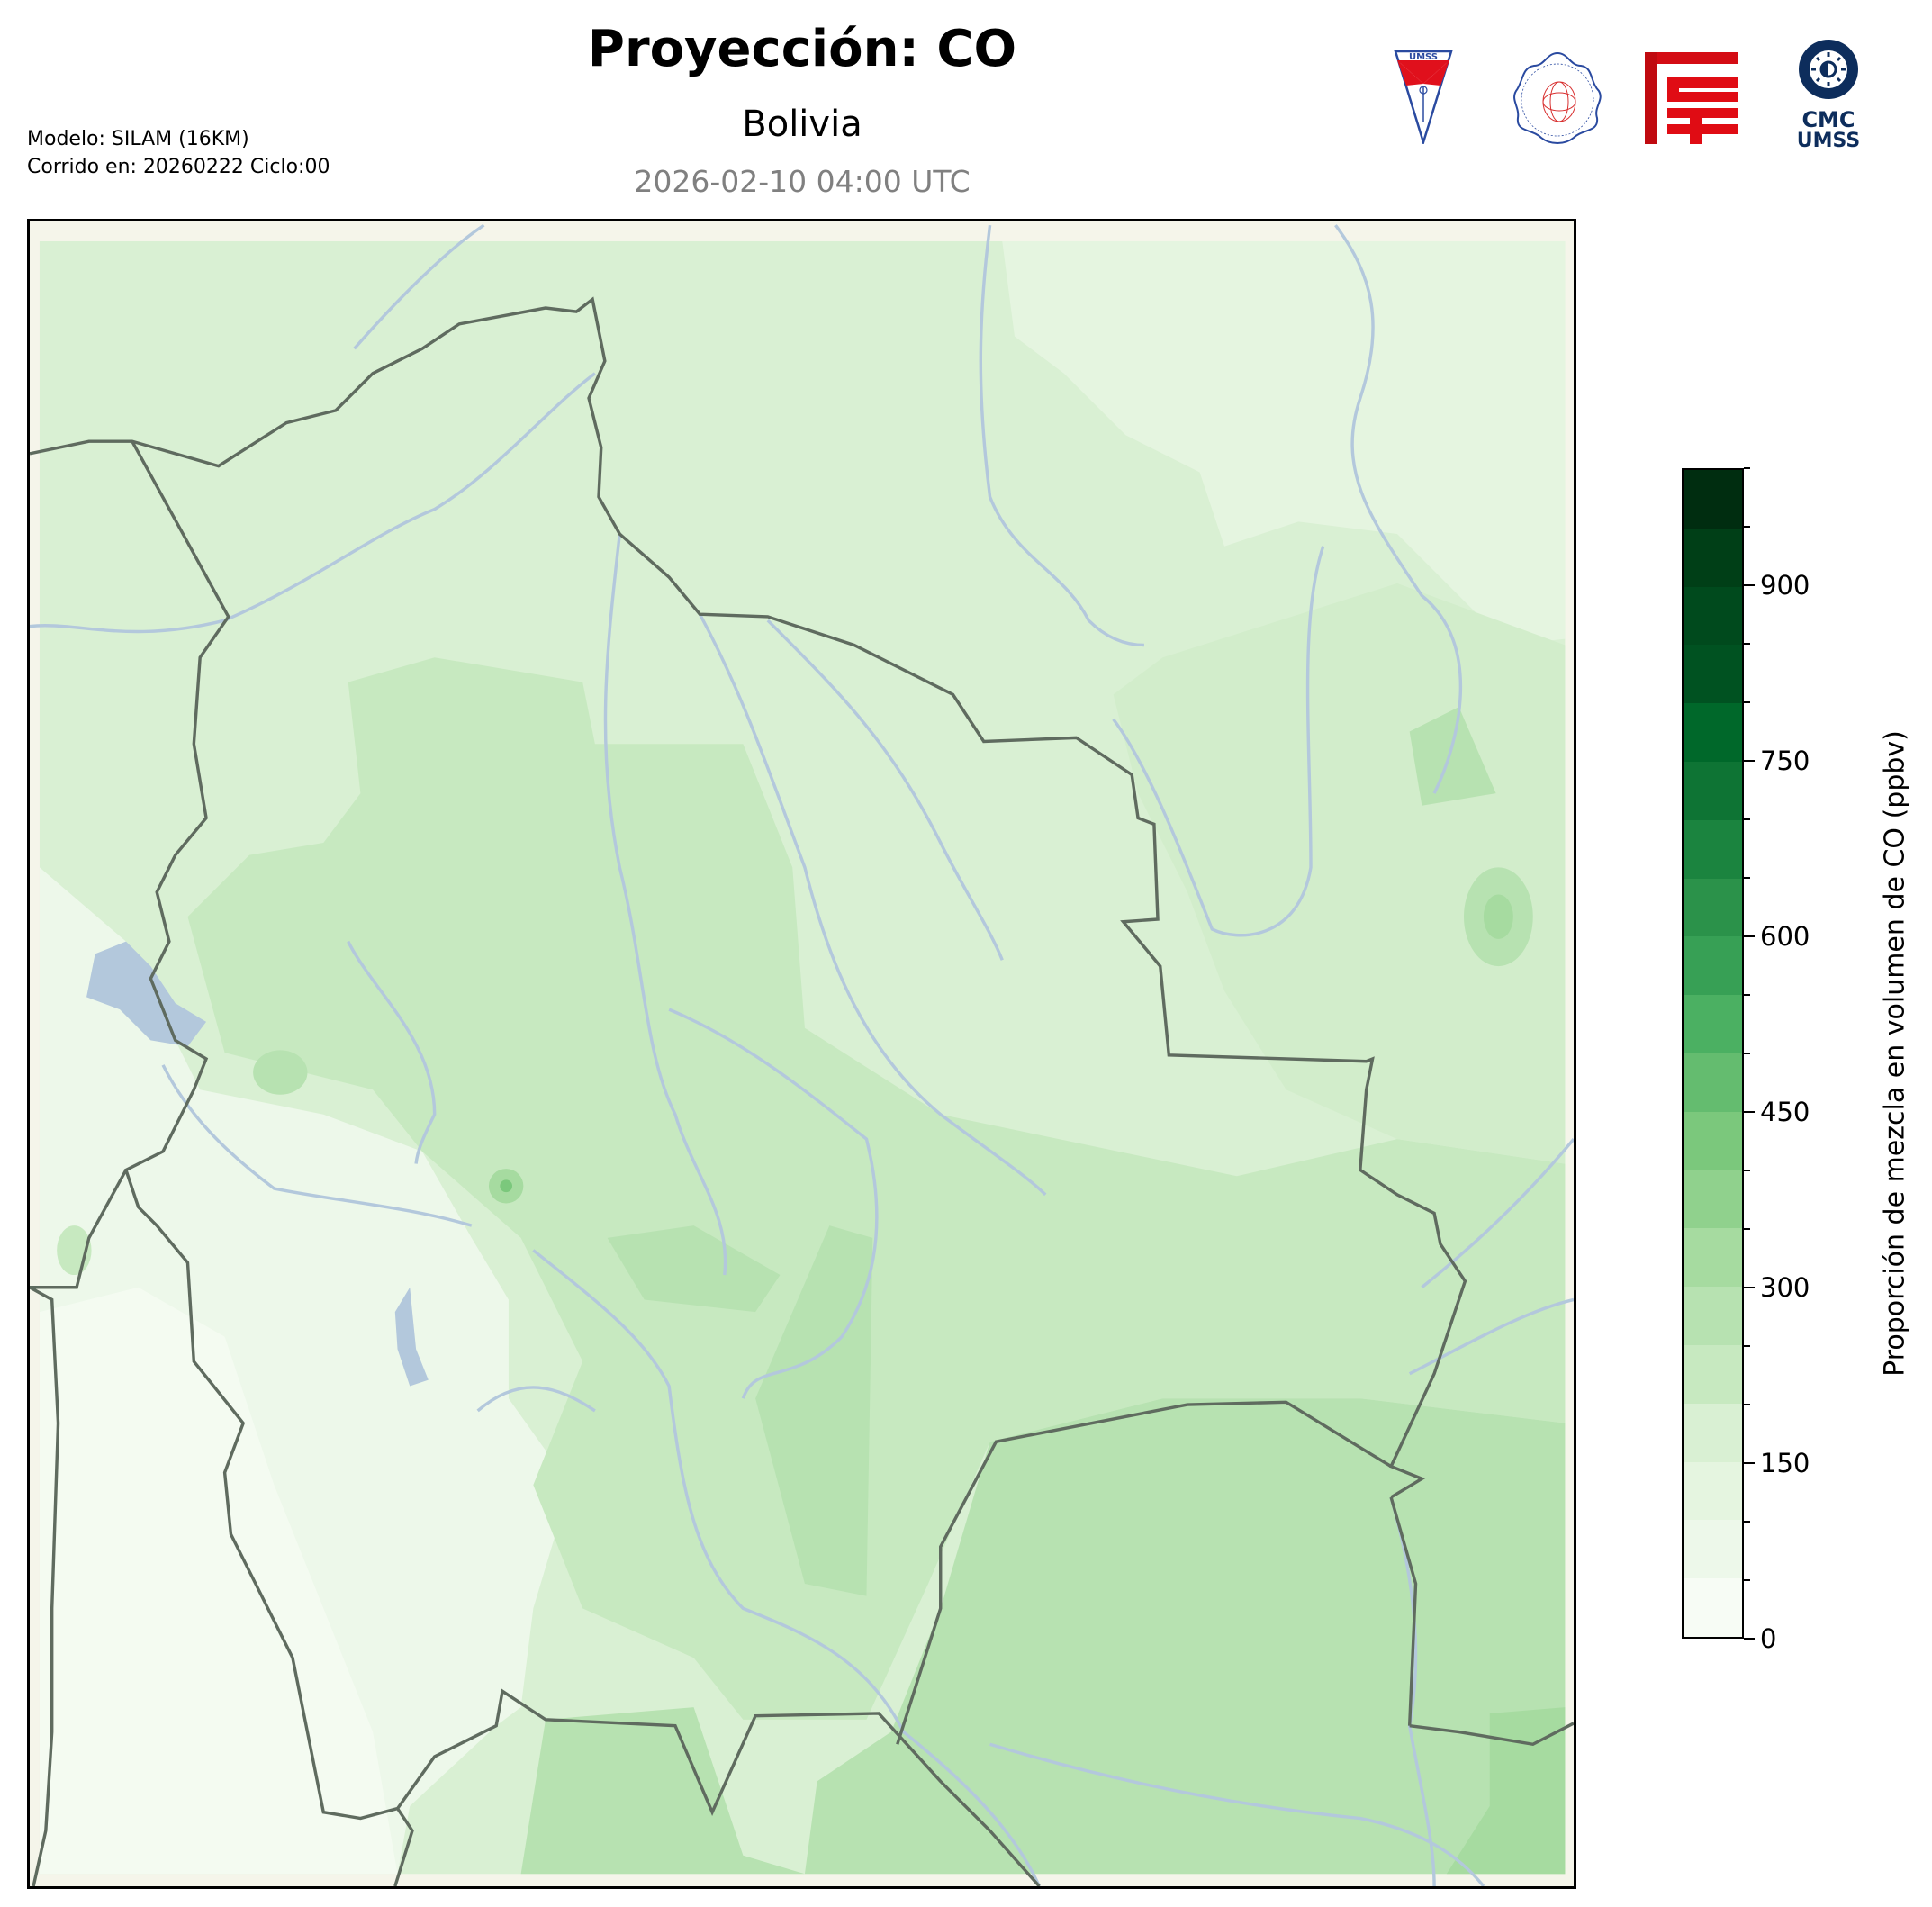 This screenshot has width=1932, height=1907. Describe the element at coordinates (1785, 1463) in the screenshot. I see `colorbar-tick-label: 150` at that location.